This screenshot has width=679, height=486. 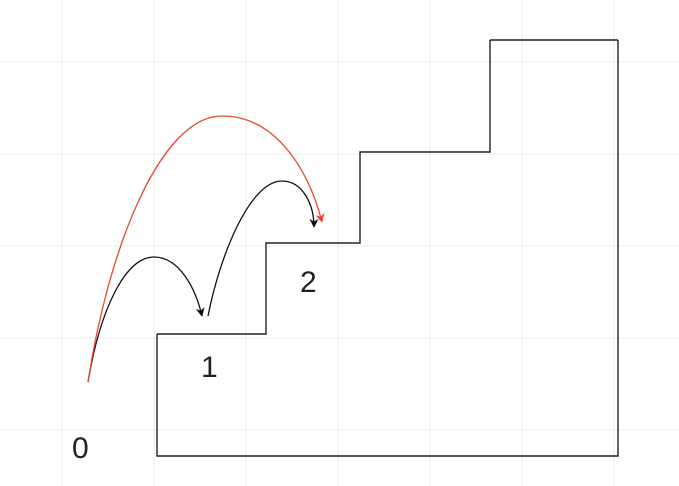 I want to click on step-label-2: 2, so click(x=308, y=282).